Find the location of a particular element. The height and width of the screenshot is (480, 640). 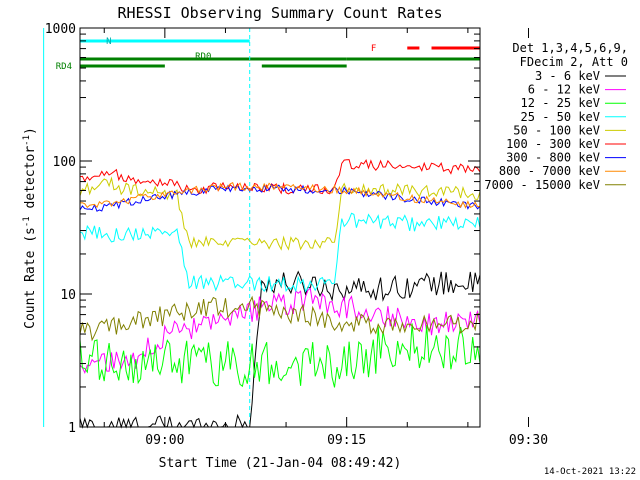

chart-title: RHESSI Observing Summary Count Rates is located at coordinates (279, 13).